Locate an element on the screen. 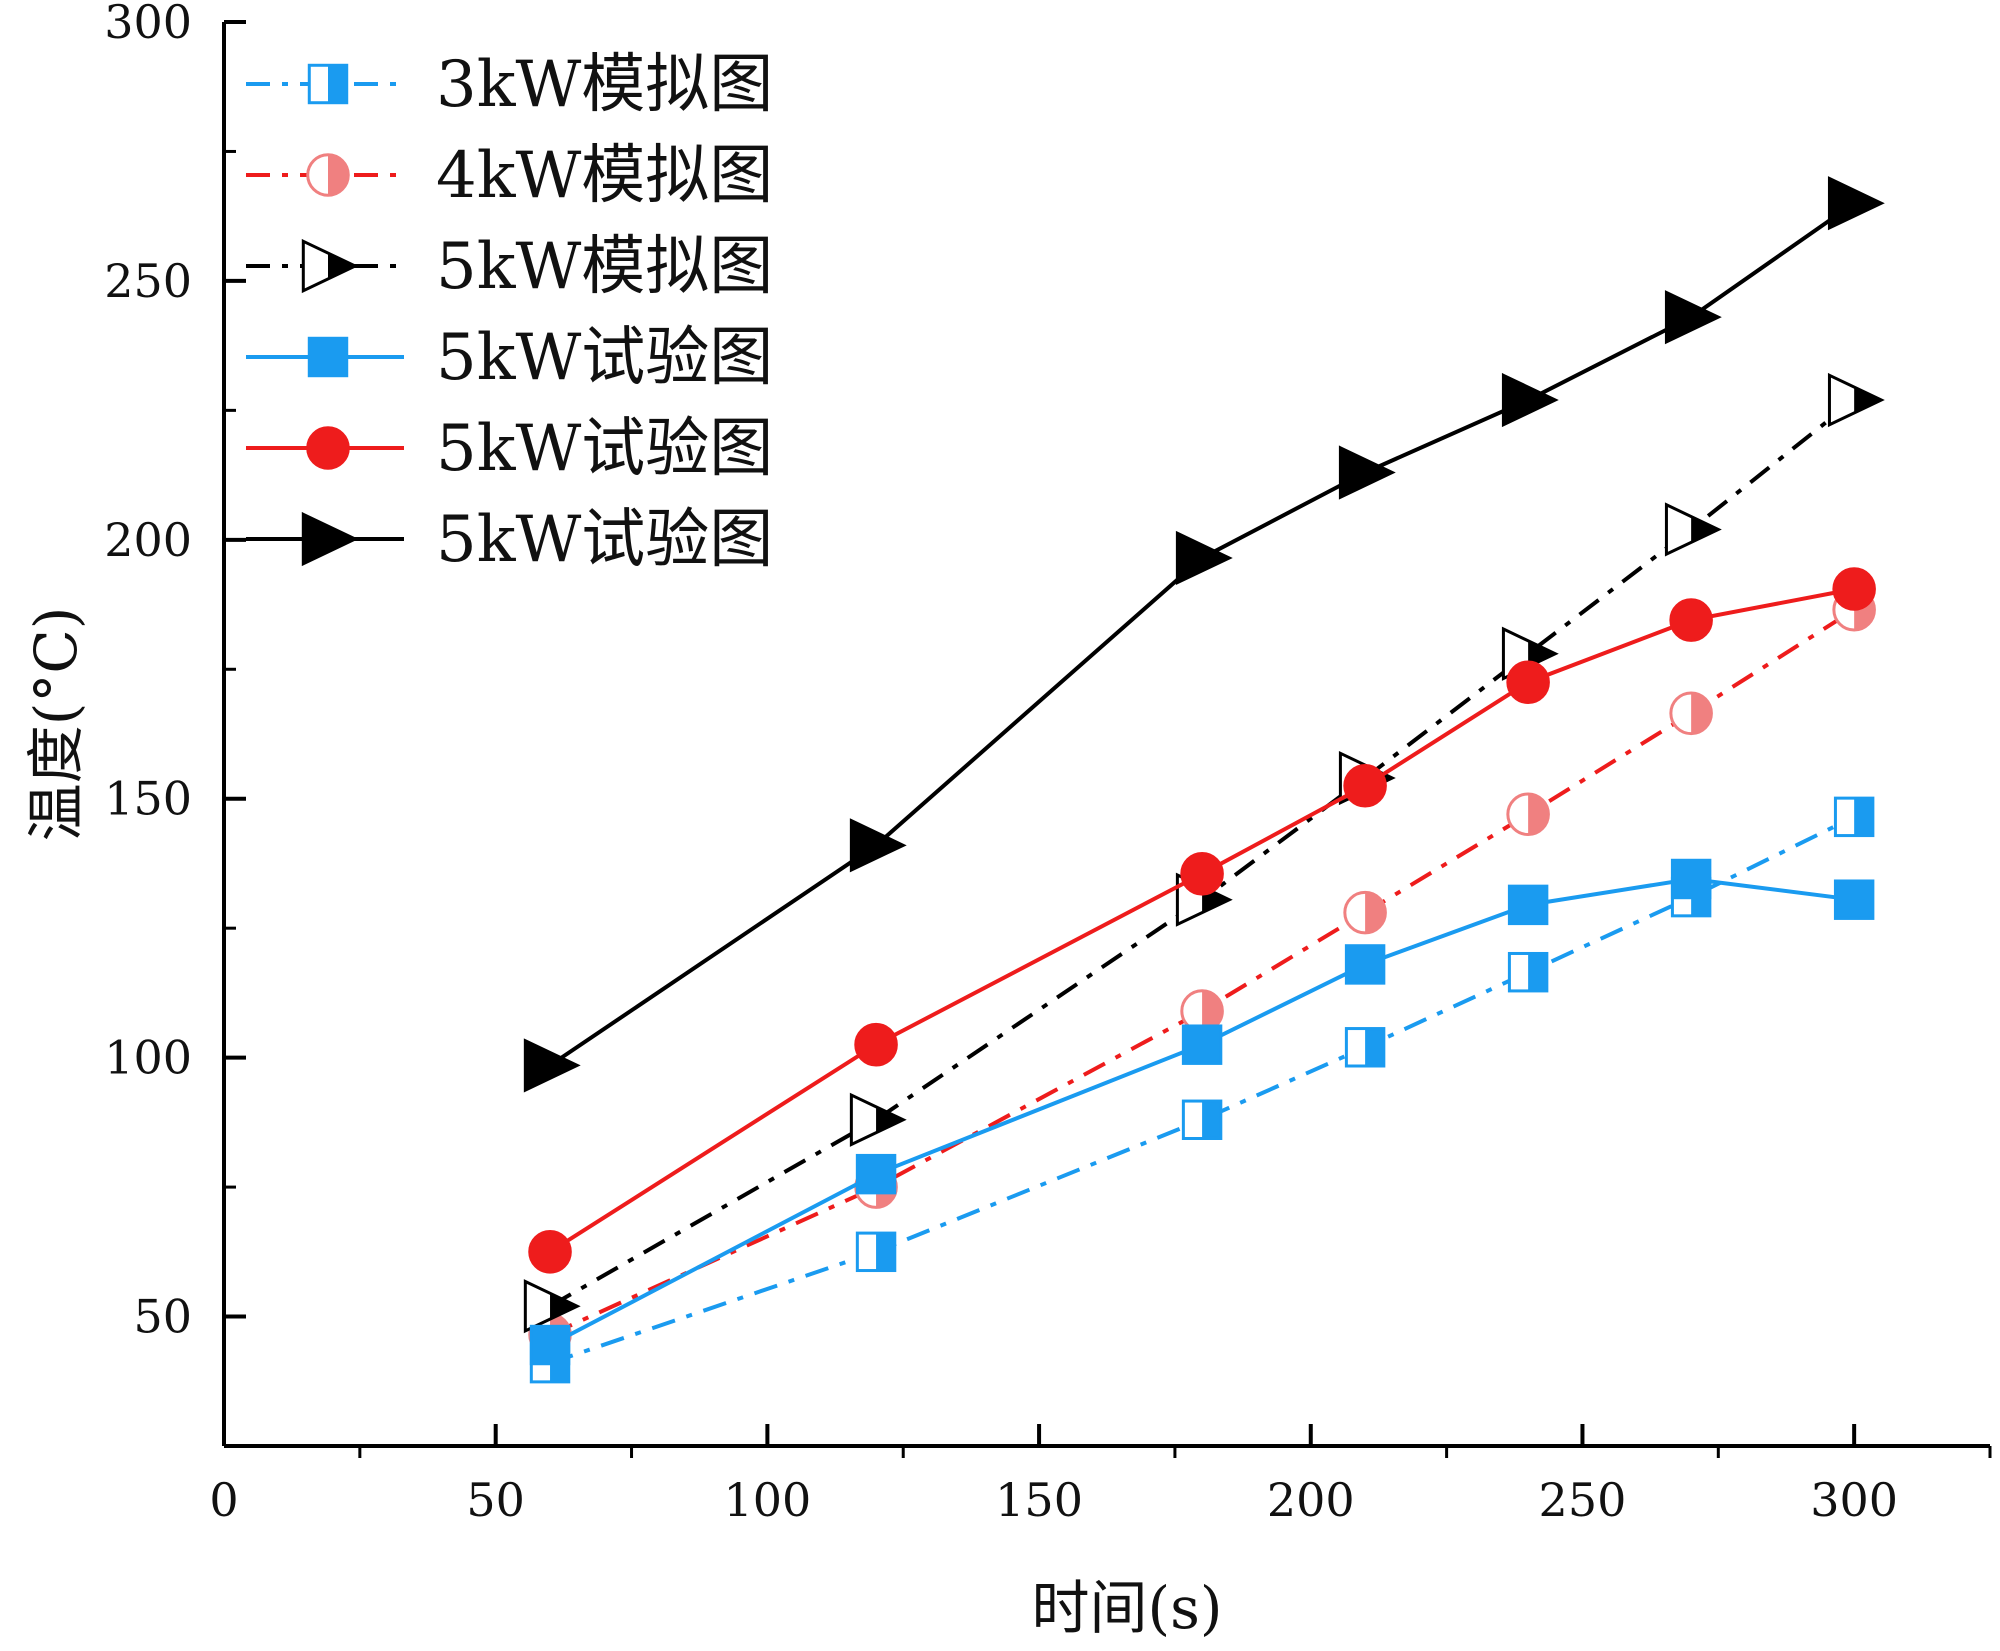 Image resolution: width=2000 pixels, height=1651 pixels. y-tick-label: 150 is located at coordinates (148, 799).